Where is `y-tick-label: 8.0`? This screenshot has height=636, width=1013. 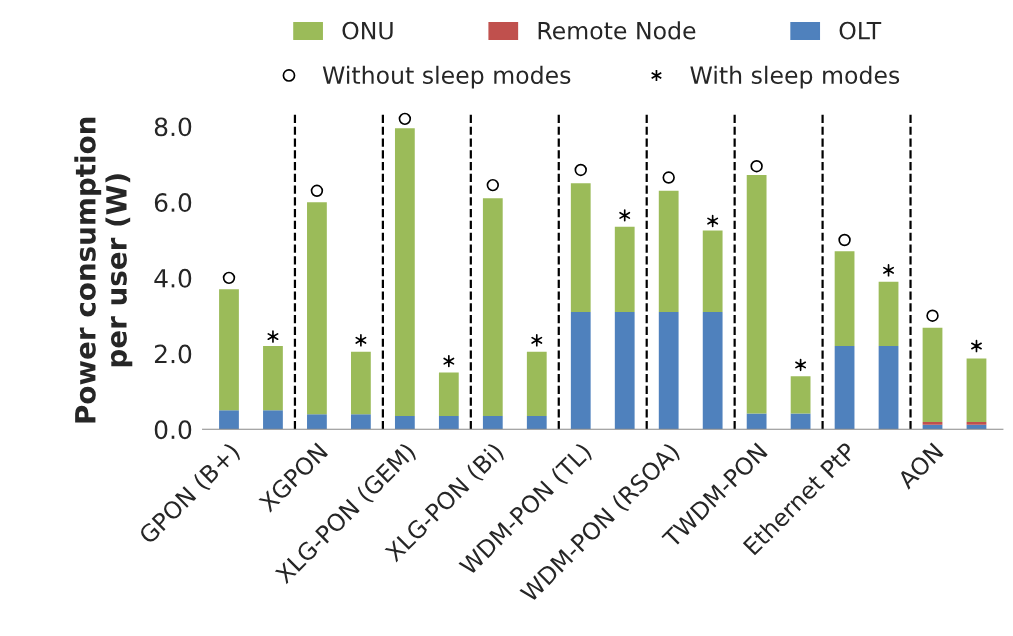
y-tick-label: 8.0 is located at coordinates (173, 127).